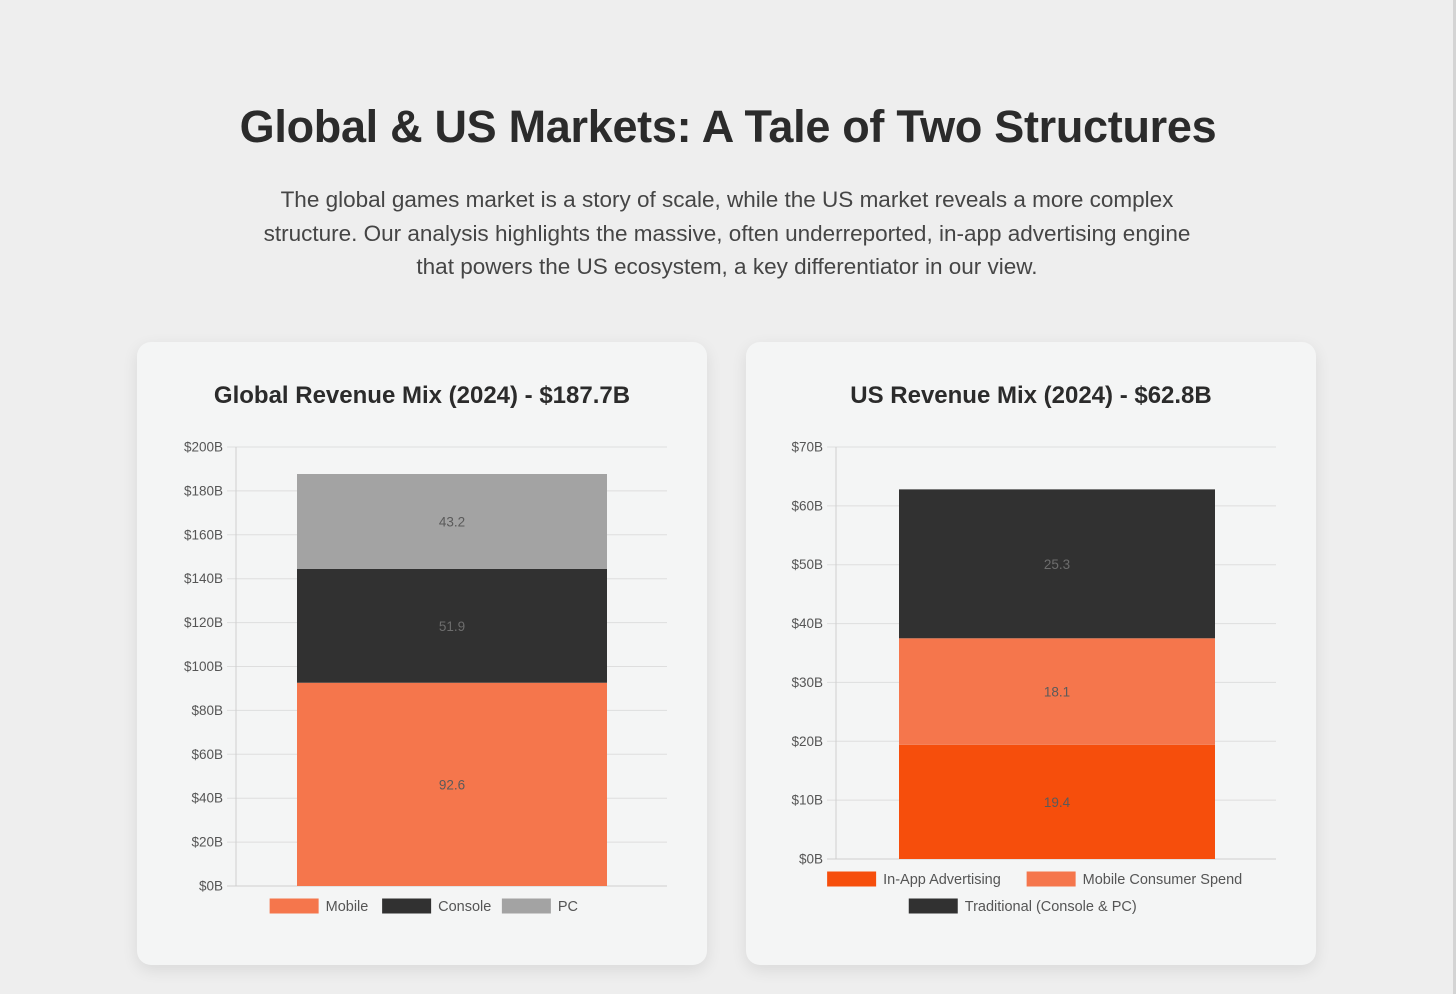 This screenshot has width=1456, height=994. What do you see at coordinates (807, 505) in the screenshot?
I see `us-y-tick-label: $60B` at bounding box center [807, 505].